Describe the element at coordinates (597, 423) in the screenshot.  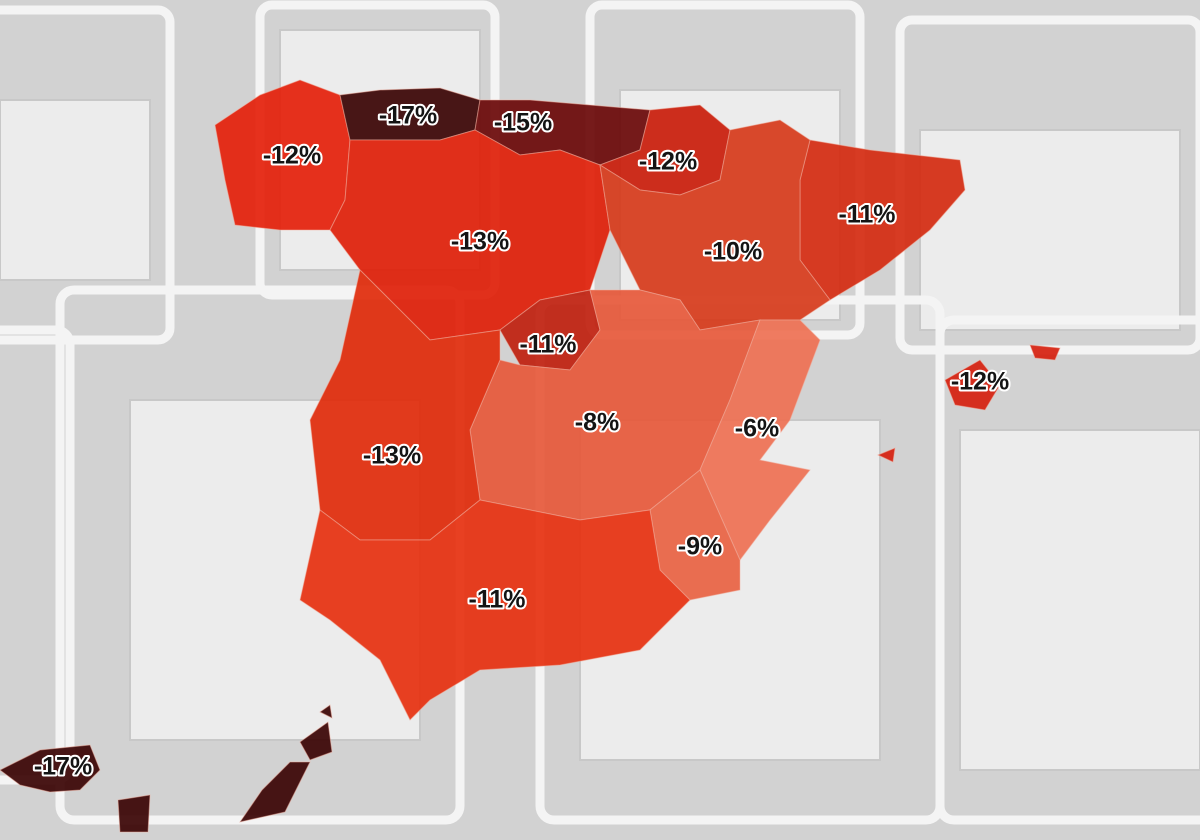
I see `region-label: -8%` at that location.